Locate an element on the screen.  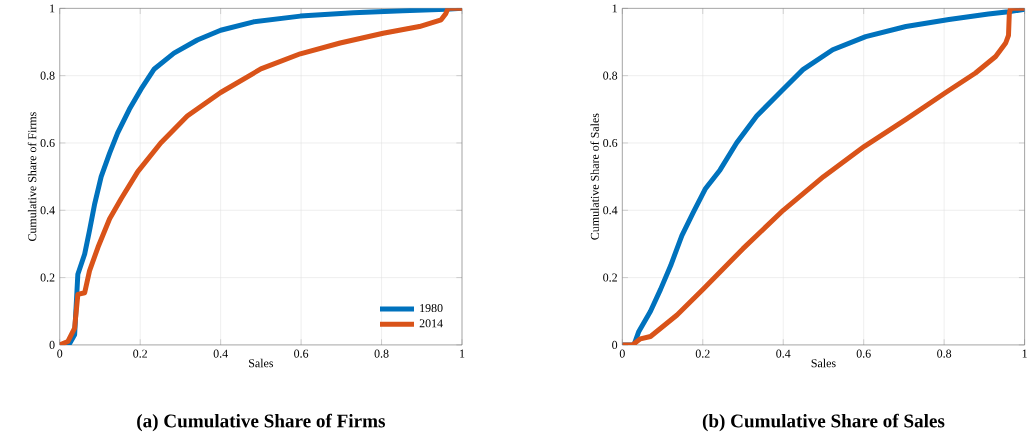
y-axis-title: Cumulative Share of Sales is located at coordinates (594, 176).